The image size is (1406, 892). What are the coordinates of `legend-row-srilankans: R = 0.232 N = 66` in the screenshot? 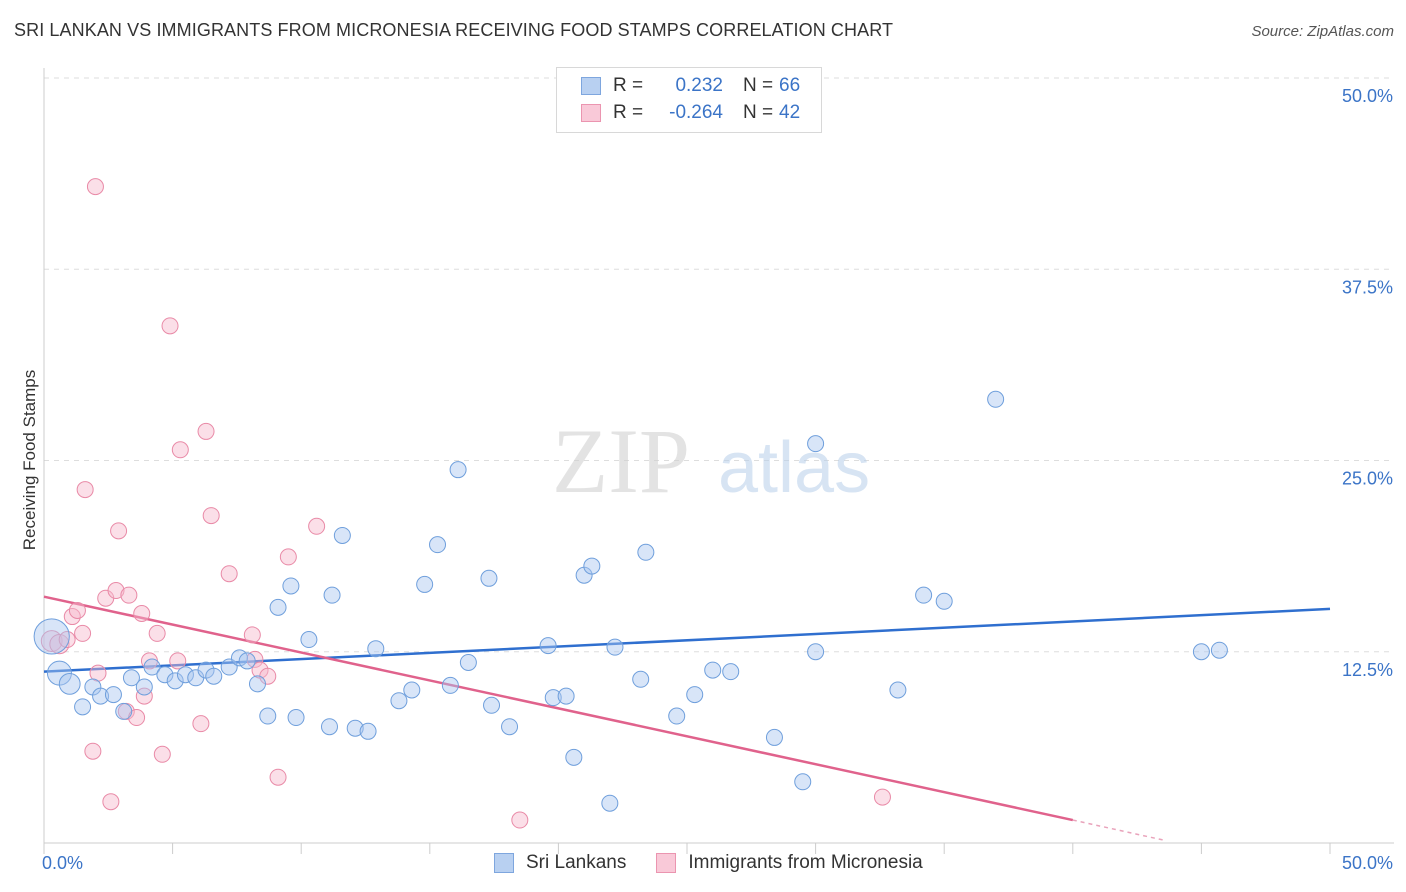 It's located at (690, 86).